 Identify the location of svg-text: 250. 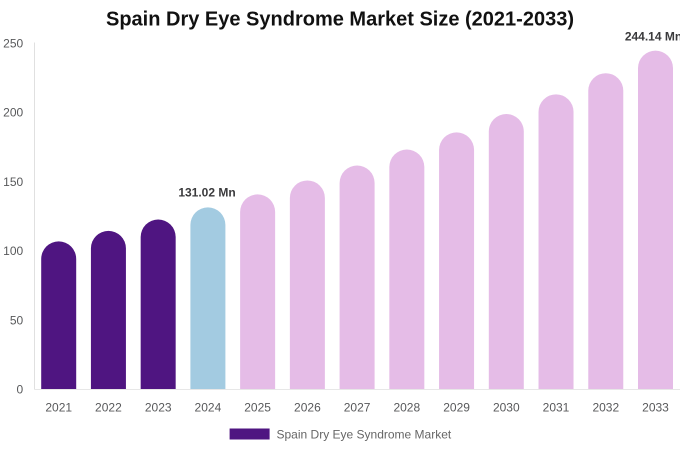
(13, 43).